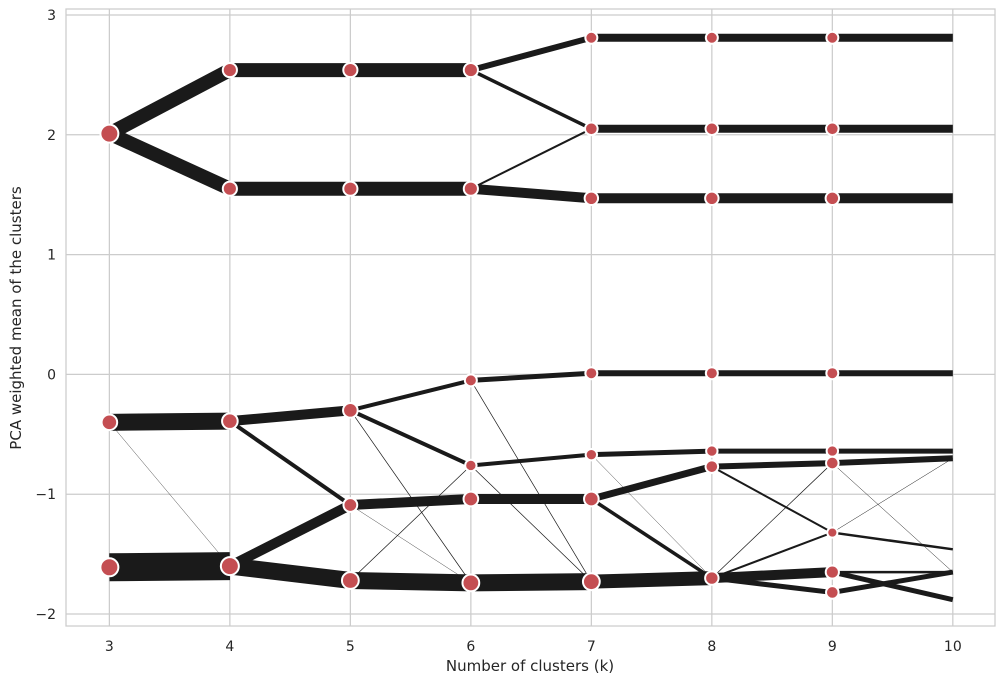 The image size is (1006, 685). I want to click on x-tick-label: 10, so click(953, 647).